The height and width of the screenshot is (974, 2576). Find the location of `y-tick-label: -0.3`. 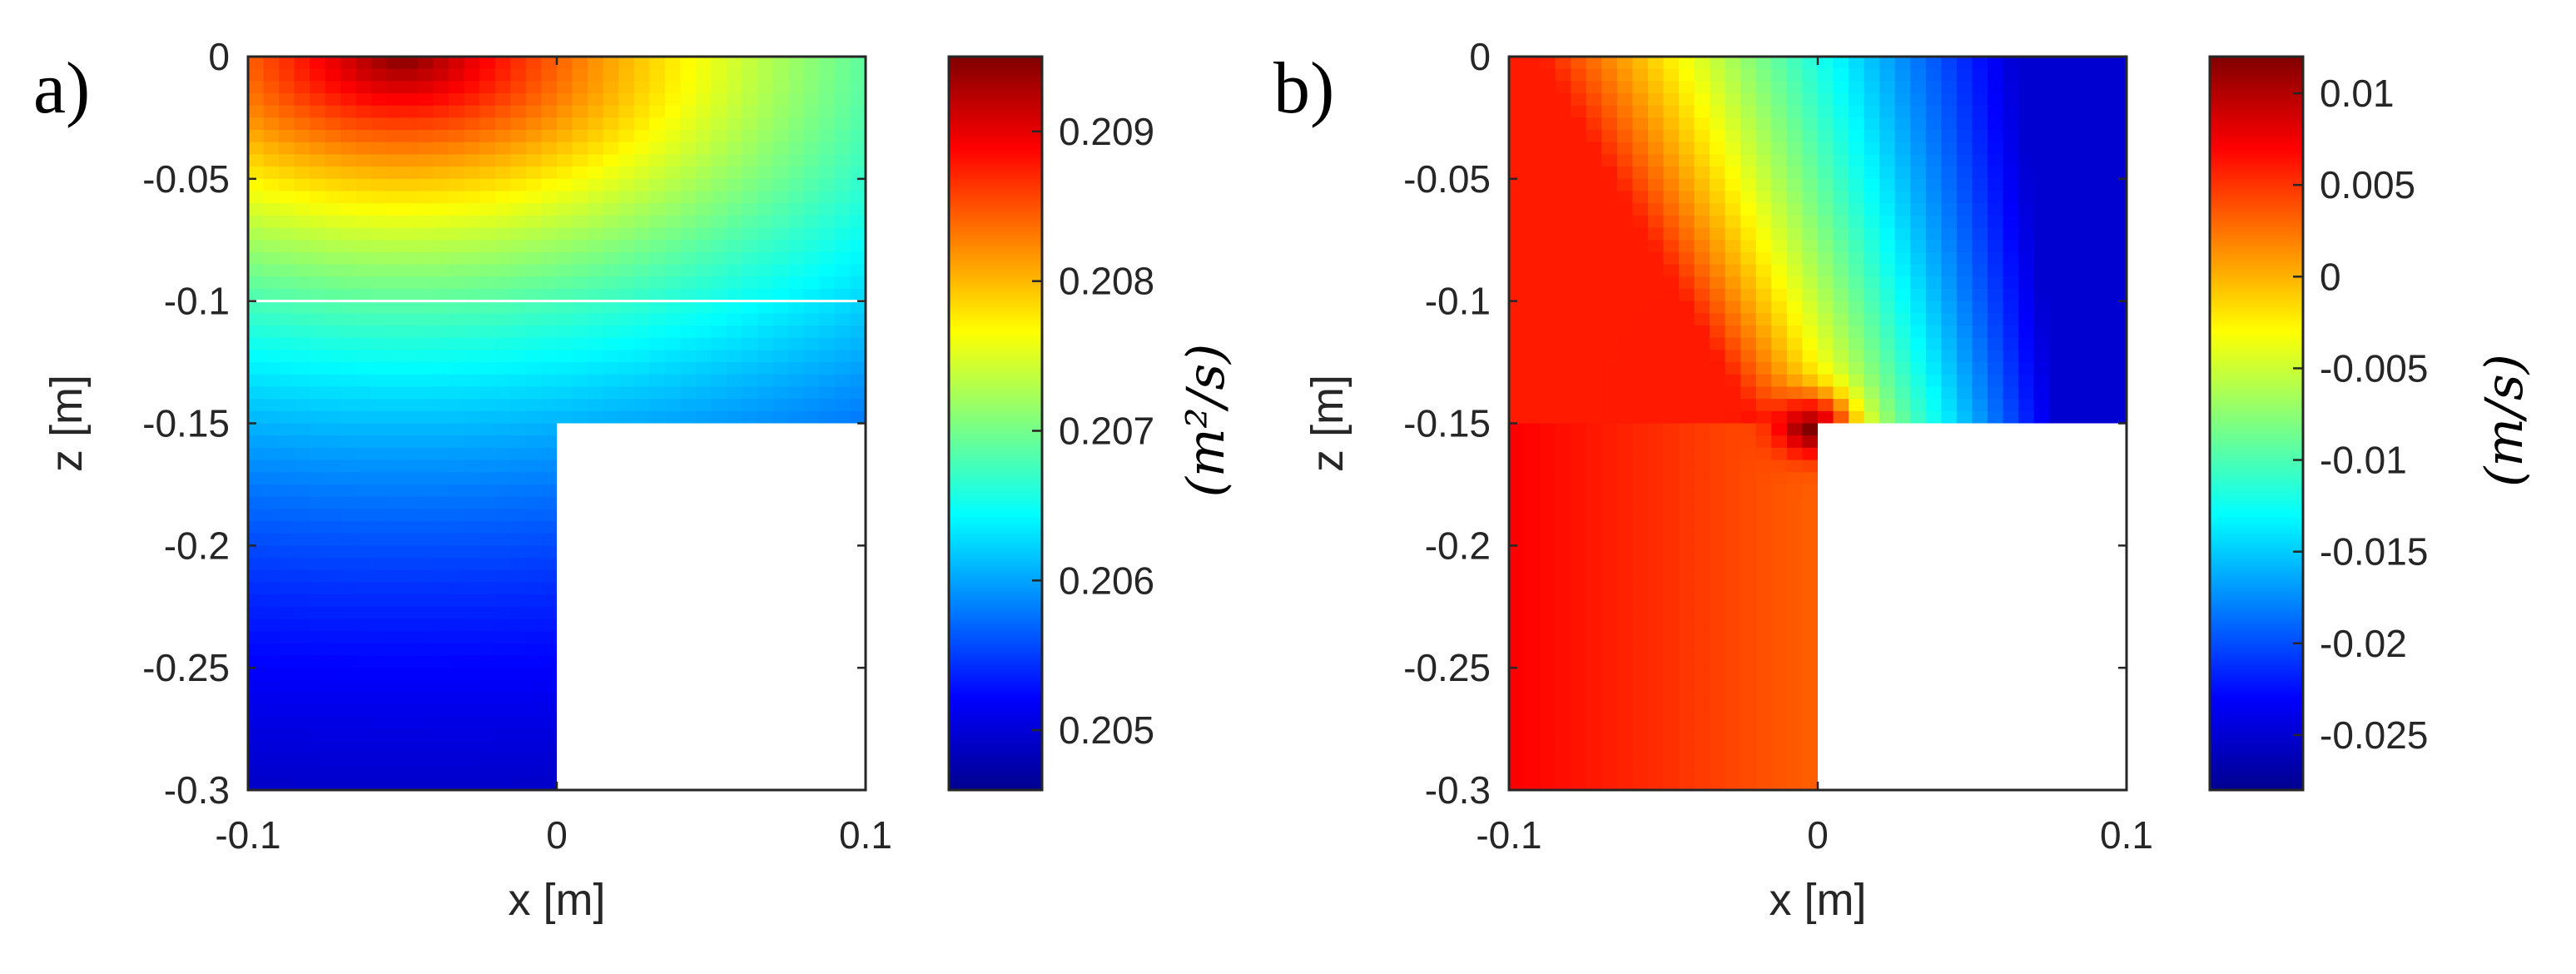

y-tick-label: -0.3 is located at coordinates (1458, 790).